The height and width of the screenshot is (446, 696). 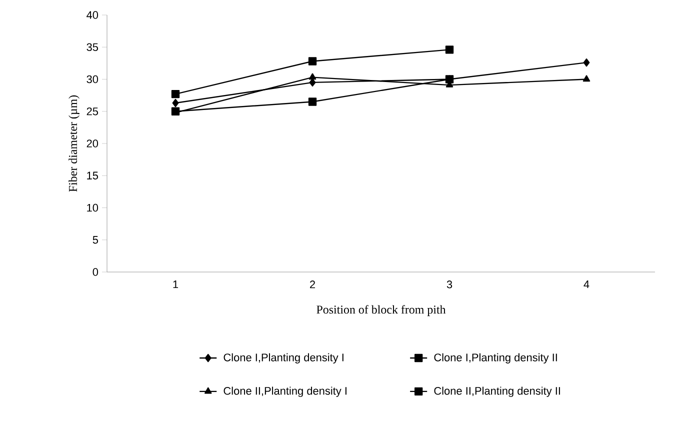 I want to click on y-tick-label: 30, so click(x=92, y=79).